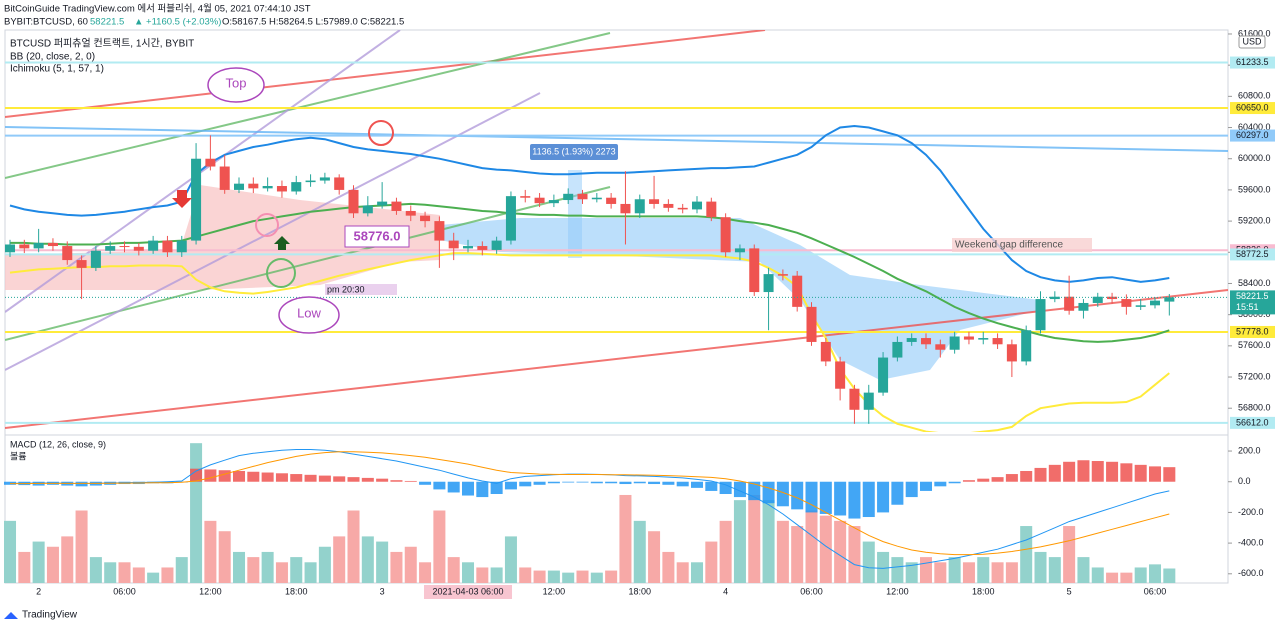 The width and height of the screenshot is (1280, 628). Describe the element at coordinates (236, 82) in the screenshot. I see `callout-text: Top` at that location.